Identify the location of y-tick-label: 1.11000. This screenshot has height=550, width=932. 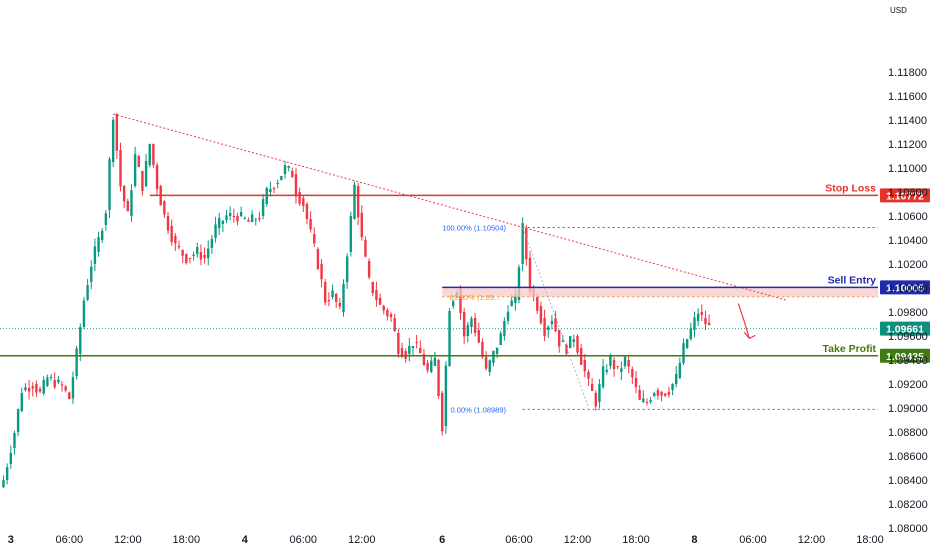
(907, 169).